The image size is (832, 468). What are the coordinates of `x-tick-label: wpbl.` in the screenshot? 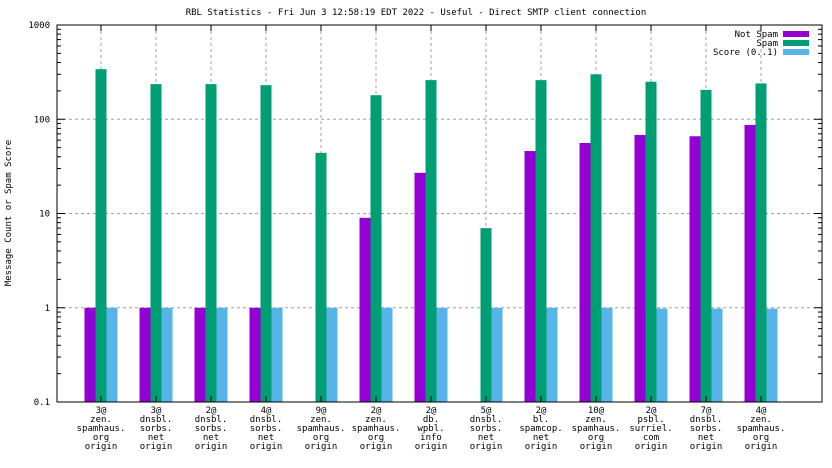 It's located at (430, 429).